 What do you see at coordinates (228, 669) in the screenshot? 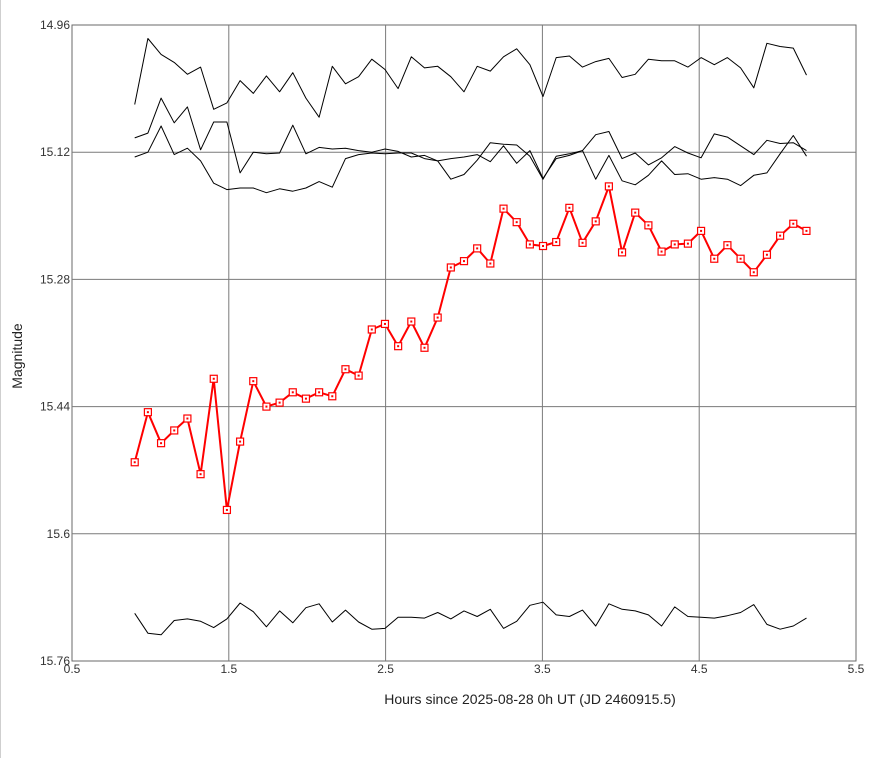
I see `x-tick-label: 1.5` at bounding box center [228, 669].